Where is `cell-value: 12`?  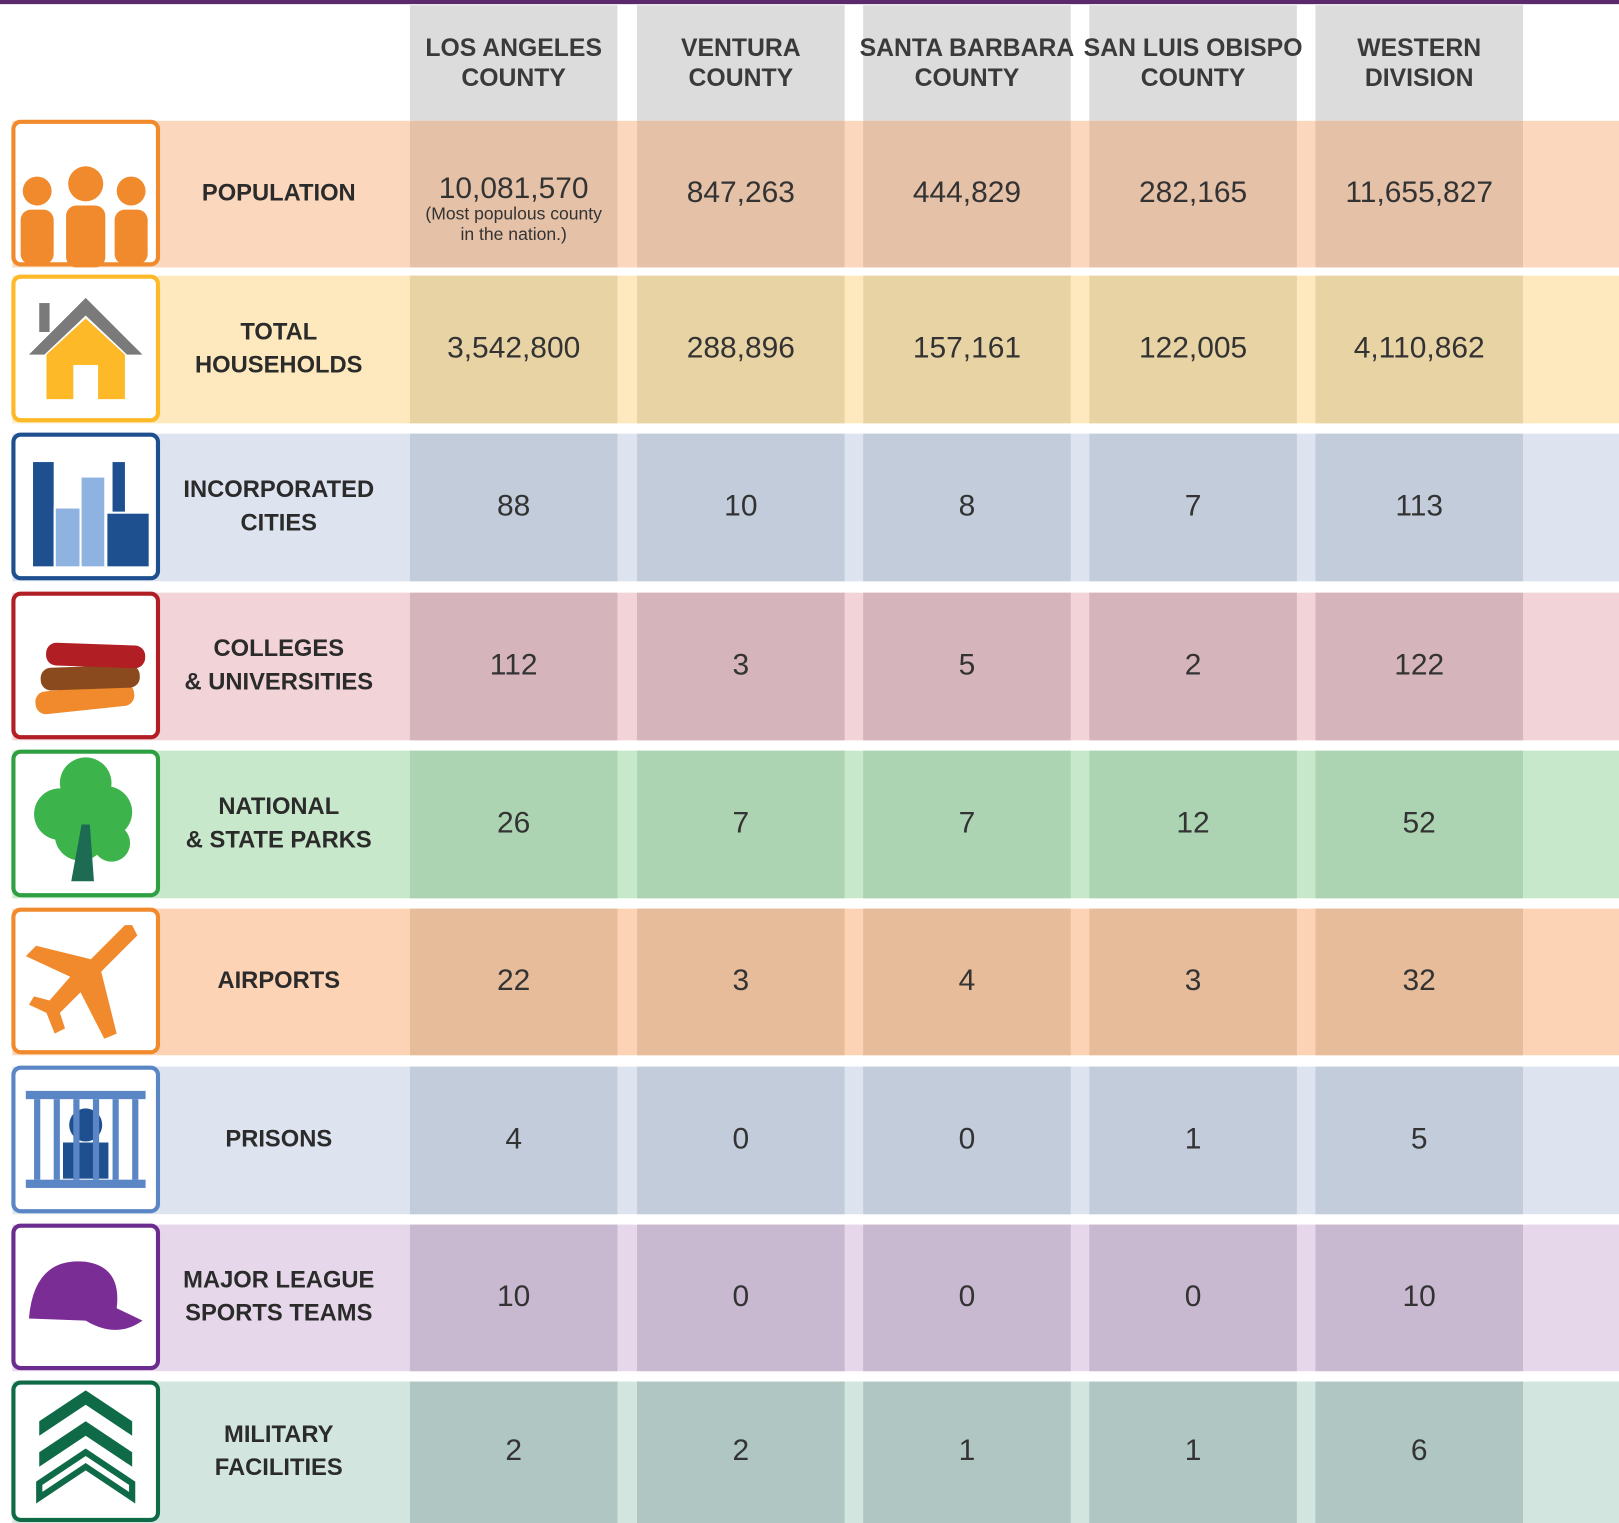
cell-value: 12 is located at coordinates (1192, 822).